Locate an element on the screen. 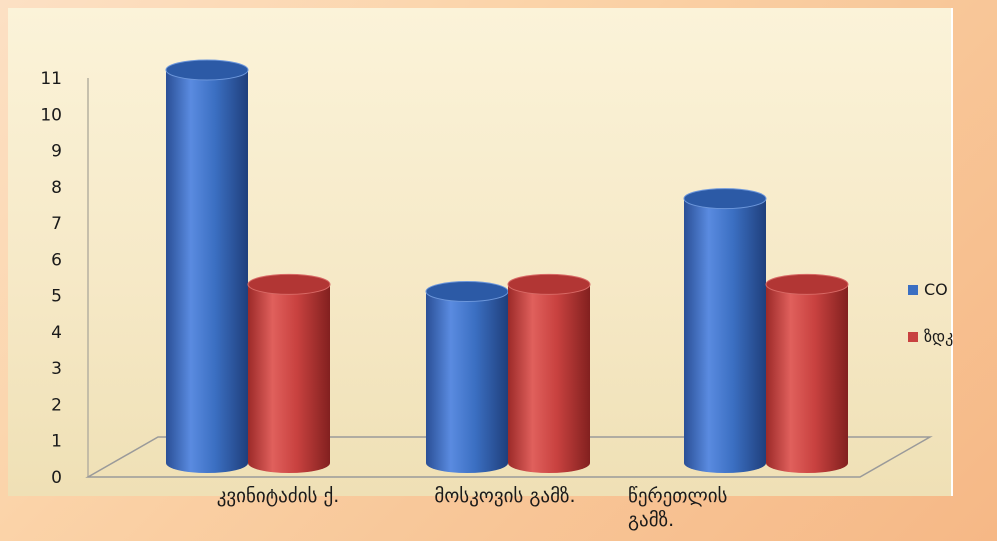 The width and height of the screenshot is (997, 541). y-tick-label: 10 is located at coordinates (51, 115).